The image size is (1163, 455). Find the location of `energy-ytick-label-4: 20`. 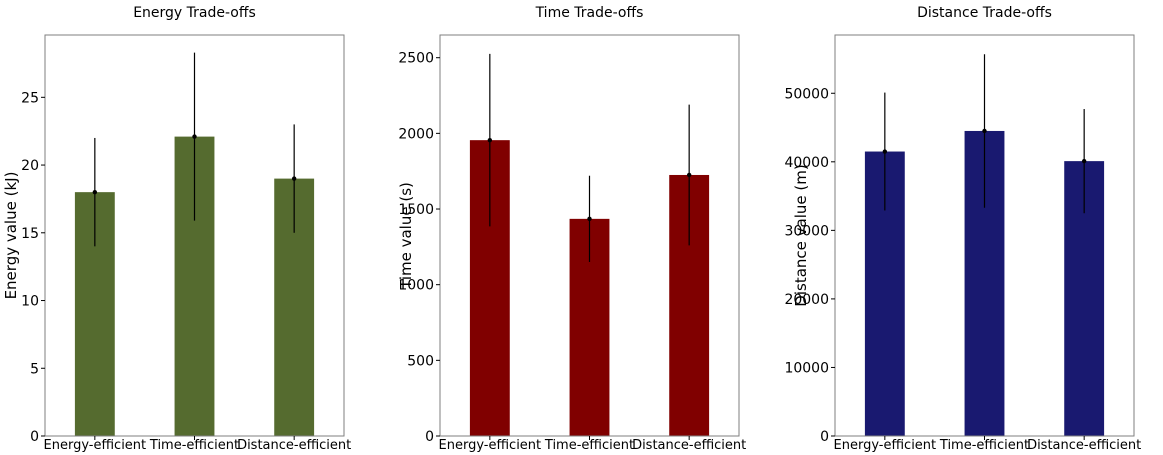

energy-ytick-label-4: 20 is located at coordinates (30, 166).